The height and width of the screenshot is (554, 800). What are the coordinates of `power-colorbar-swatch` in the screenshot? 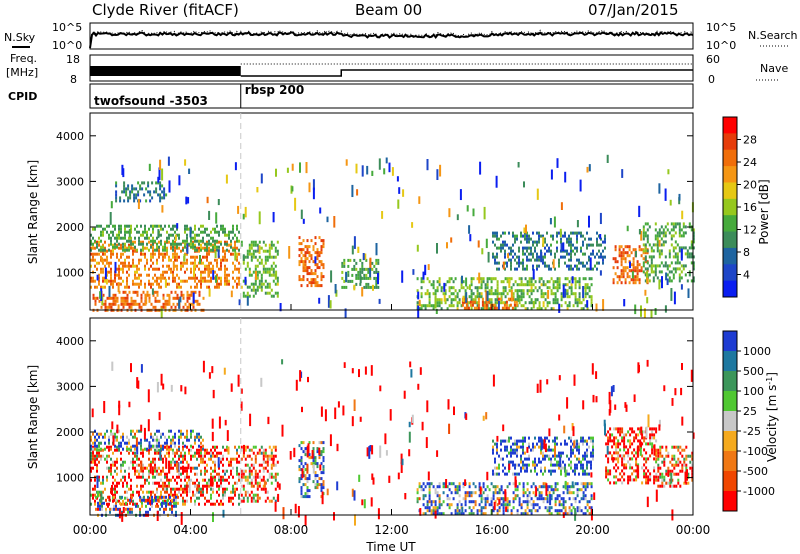 It's located at (730, 289).